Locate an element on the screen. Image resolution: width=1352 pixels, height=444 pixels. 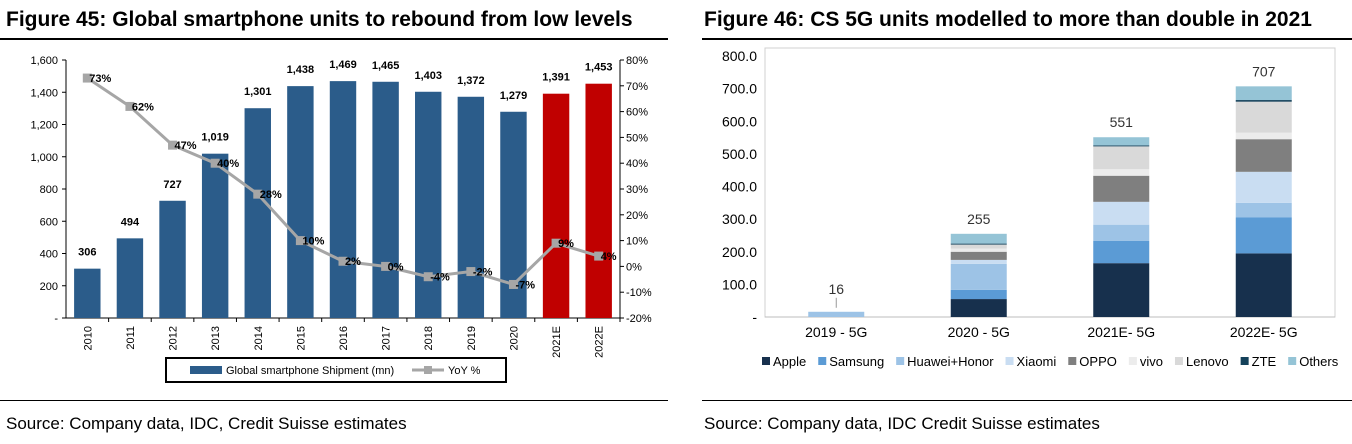
bar-value-label: 1,372 is located at coordinates (471, 81).